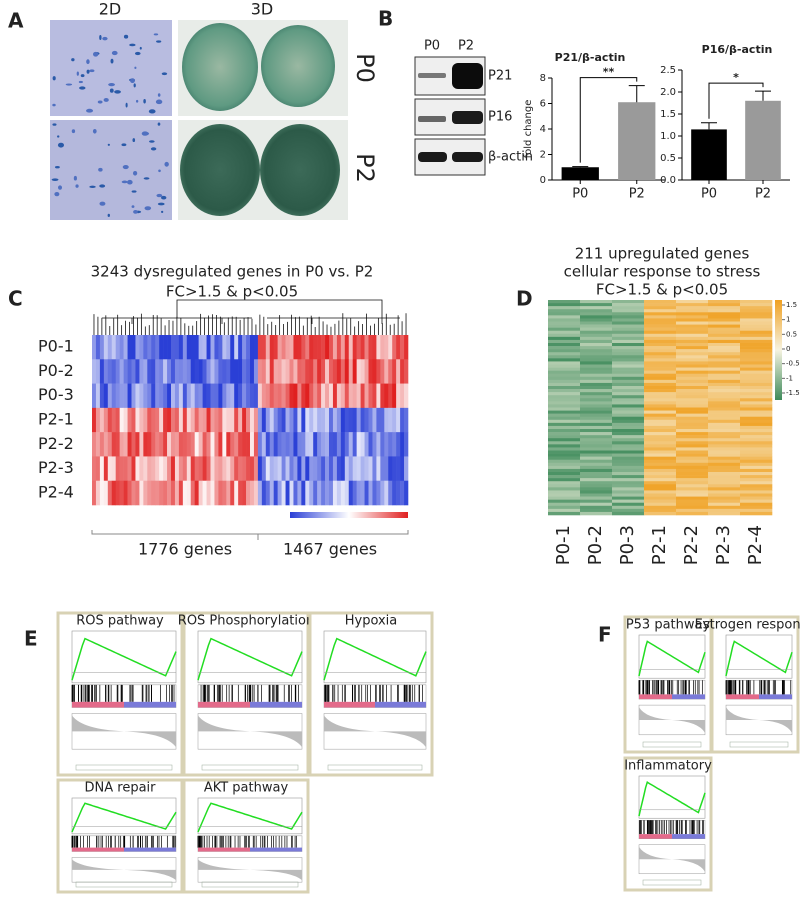 This screenshot has height=899, width=800. Describe the element at coordinates (56, 370) in the screenshot. I see `row-label: P0-2` at that location.